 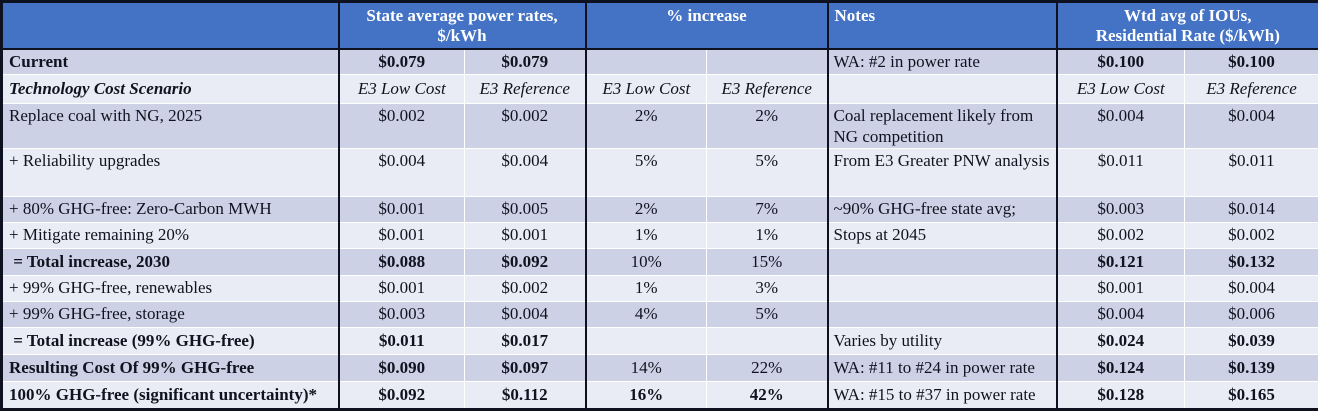 I want to click on wtd-reference-cell: $0.039, so click(x=1251, y=341).